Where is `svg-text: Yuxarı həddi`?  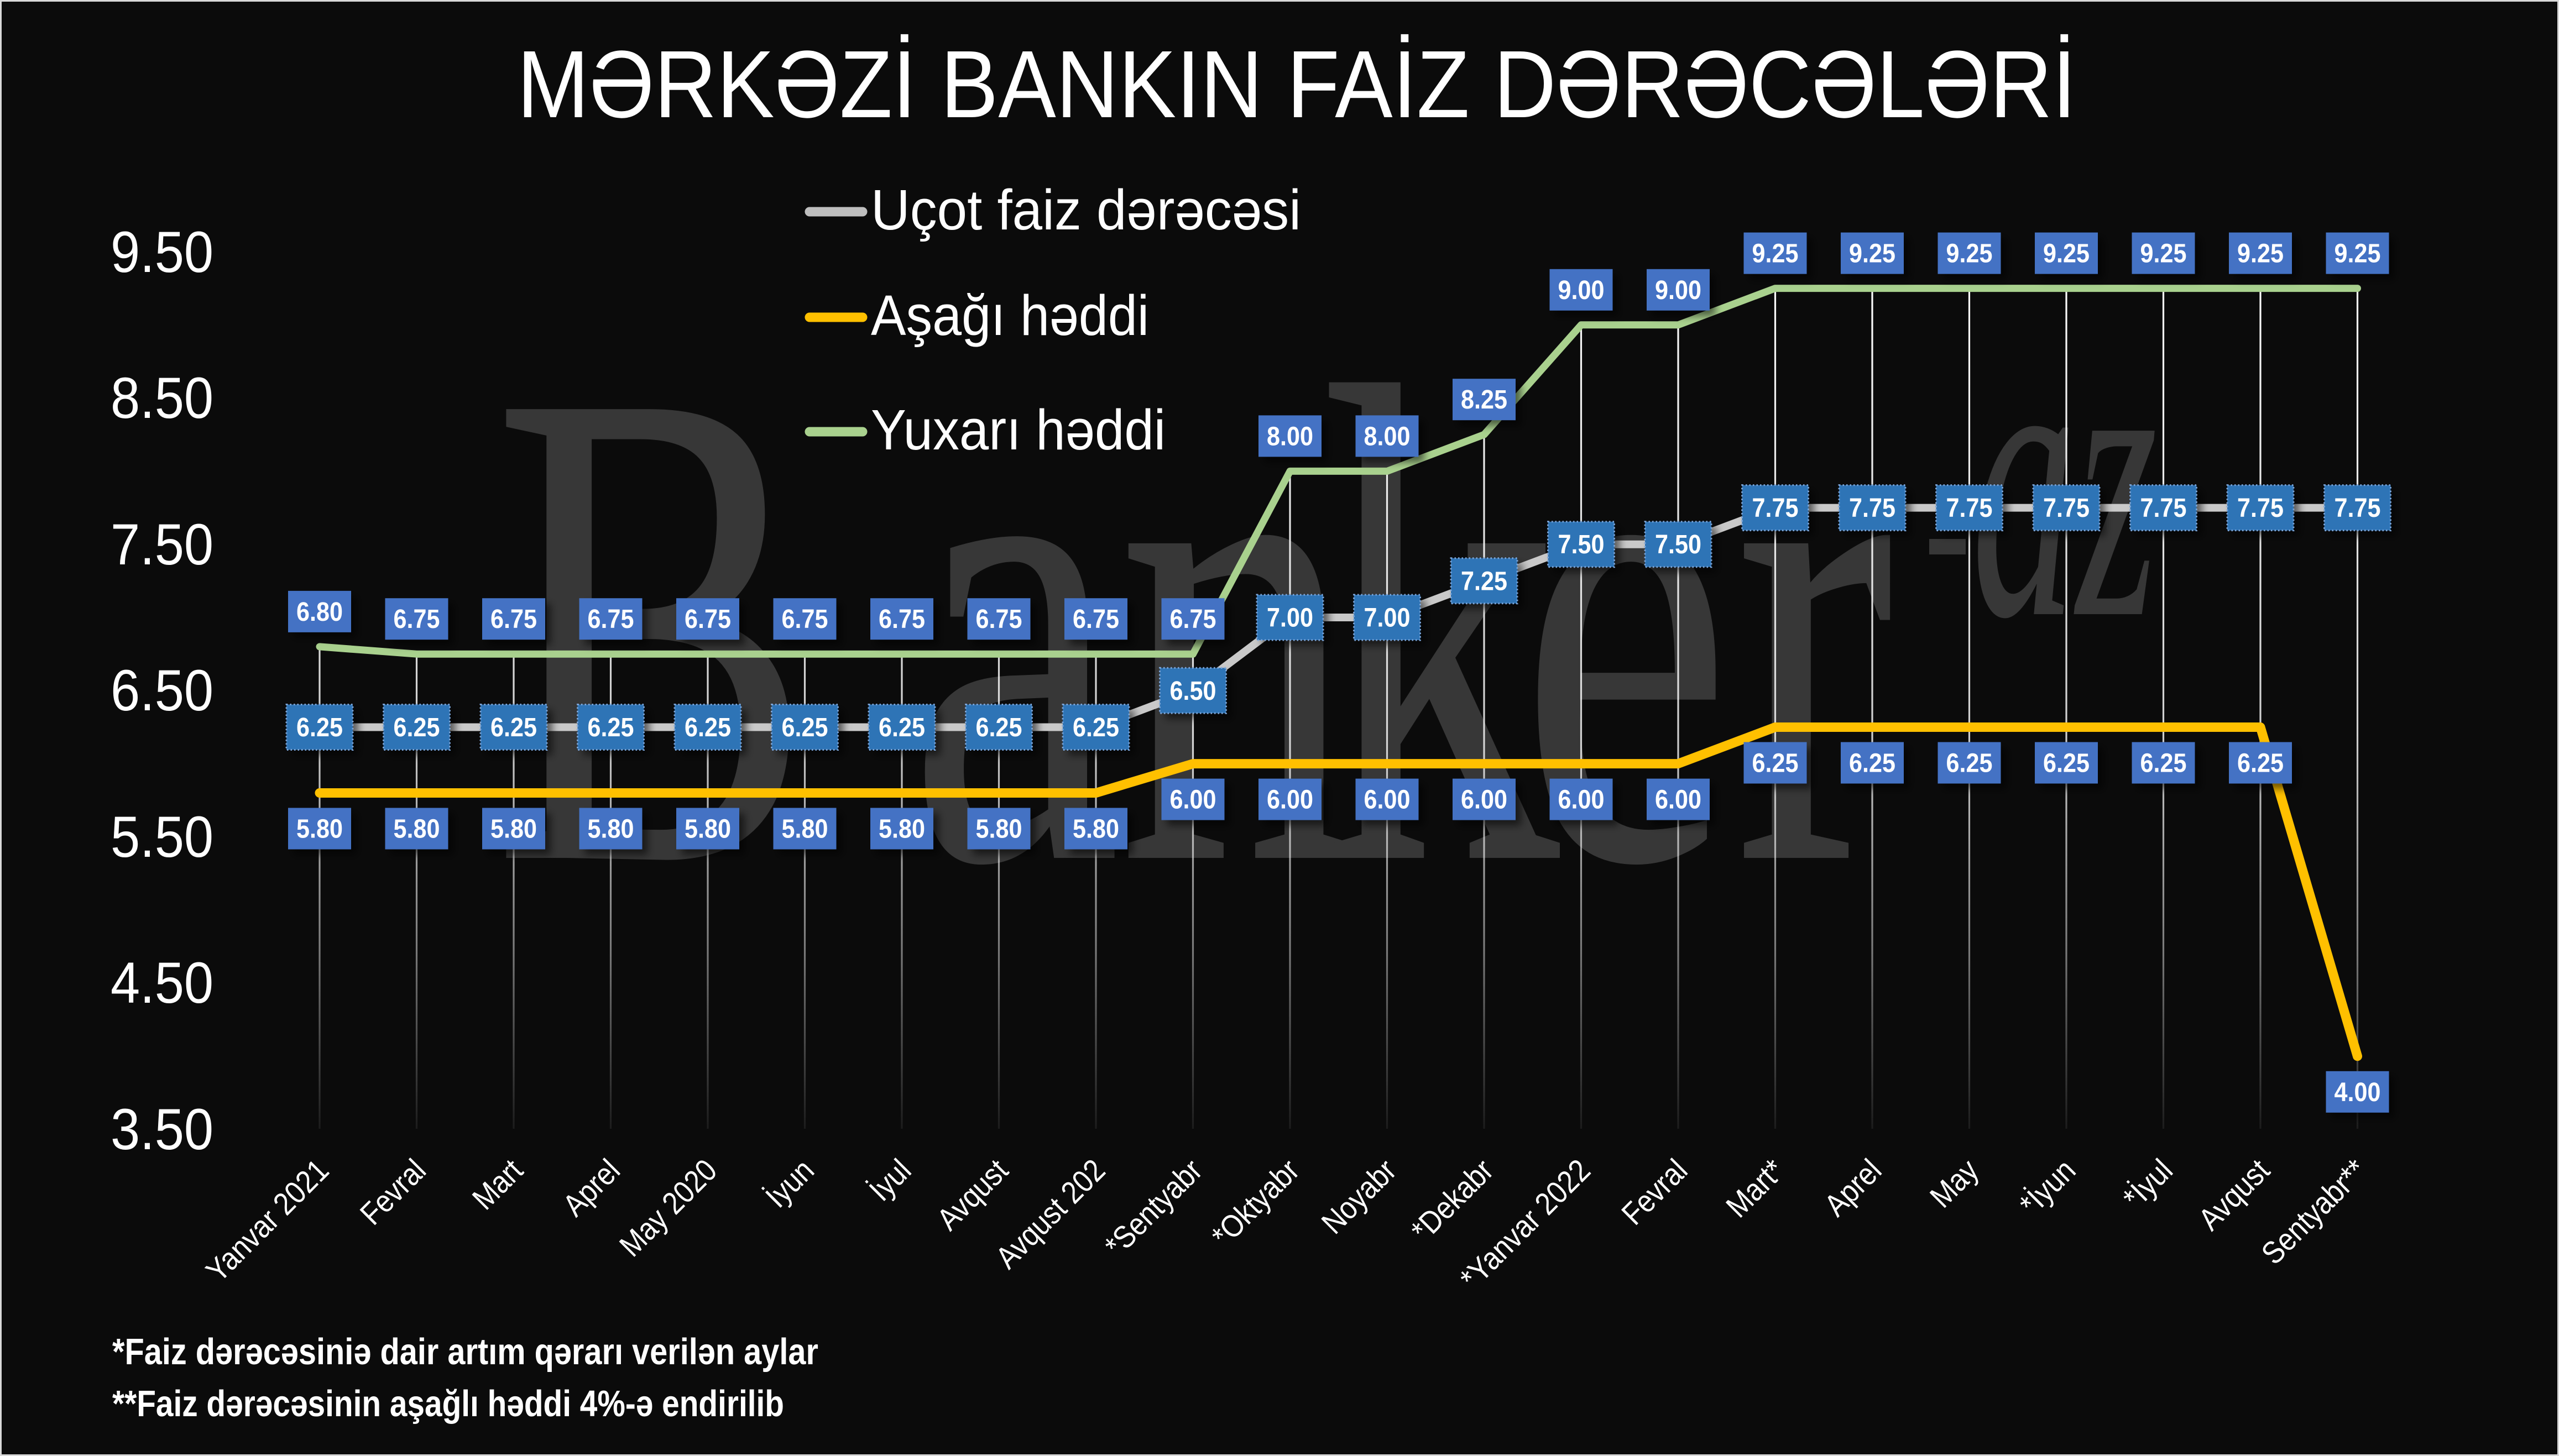 svg-text: Yuxarı həddi is located at coordinates (1018, 430).